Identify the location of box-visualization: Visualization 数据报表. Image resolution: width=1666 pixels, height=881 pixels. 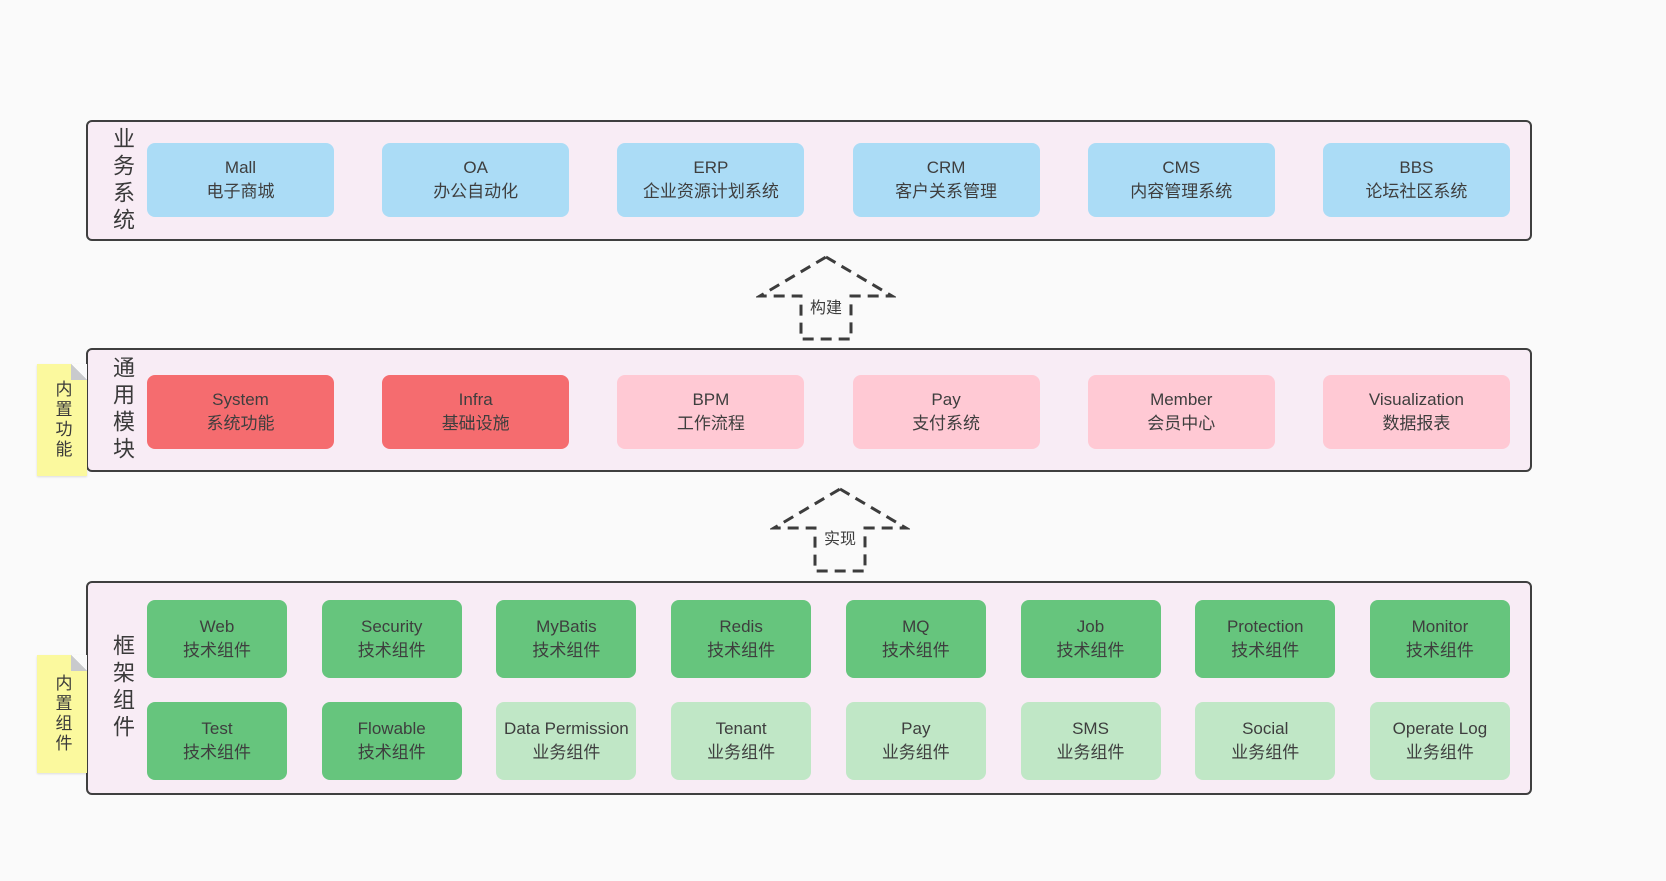
(1416, 412).